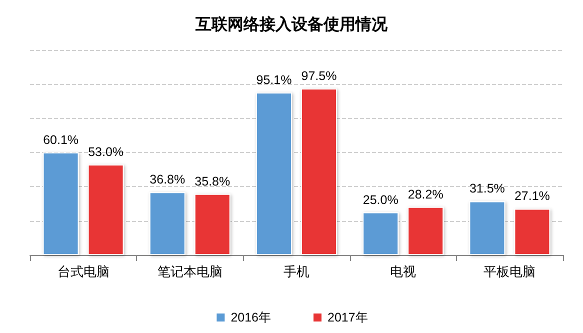 This screenshot has width=583, height=333. Describe the element at coordinates (83, 271) in the screenshot. I see `x-tick-label: 台式电脑` at that location.